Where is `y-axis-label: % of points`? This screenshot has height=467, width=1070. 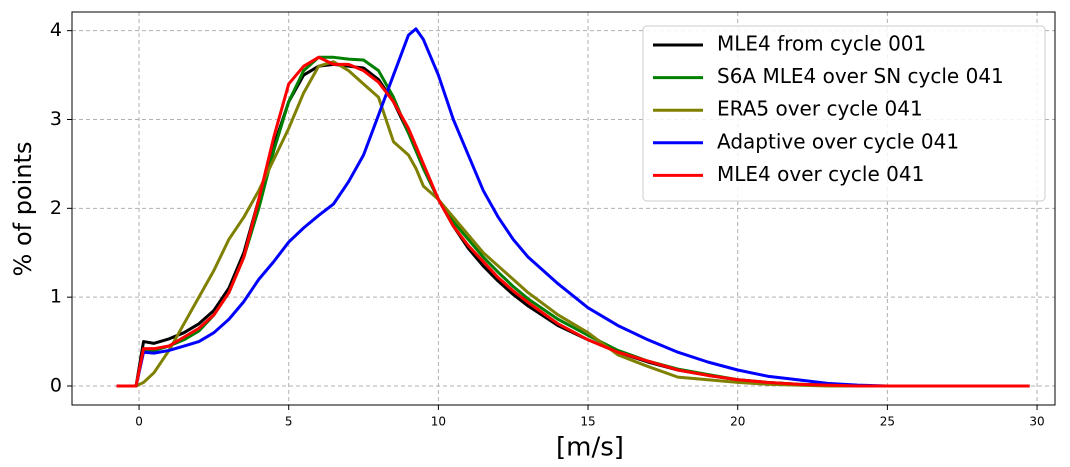
y-axis-label: % of points is located at coordinates (23, 209).